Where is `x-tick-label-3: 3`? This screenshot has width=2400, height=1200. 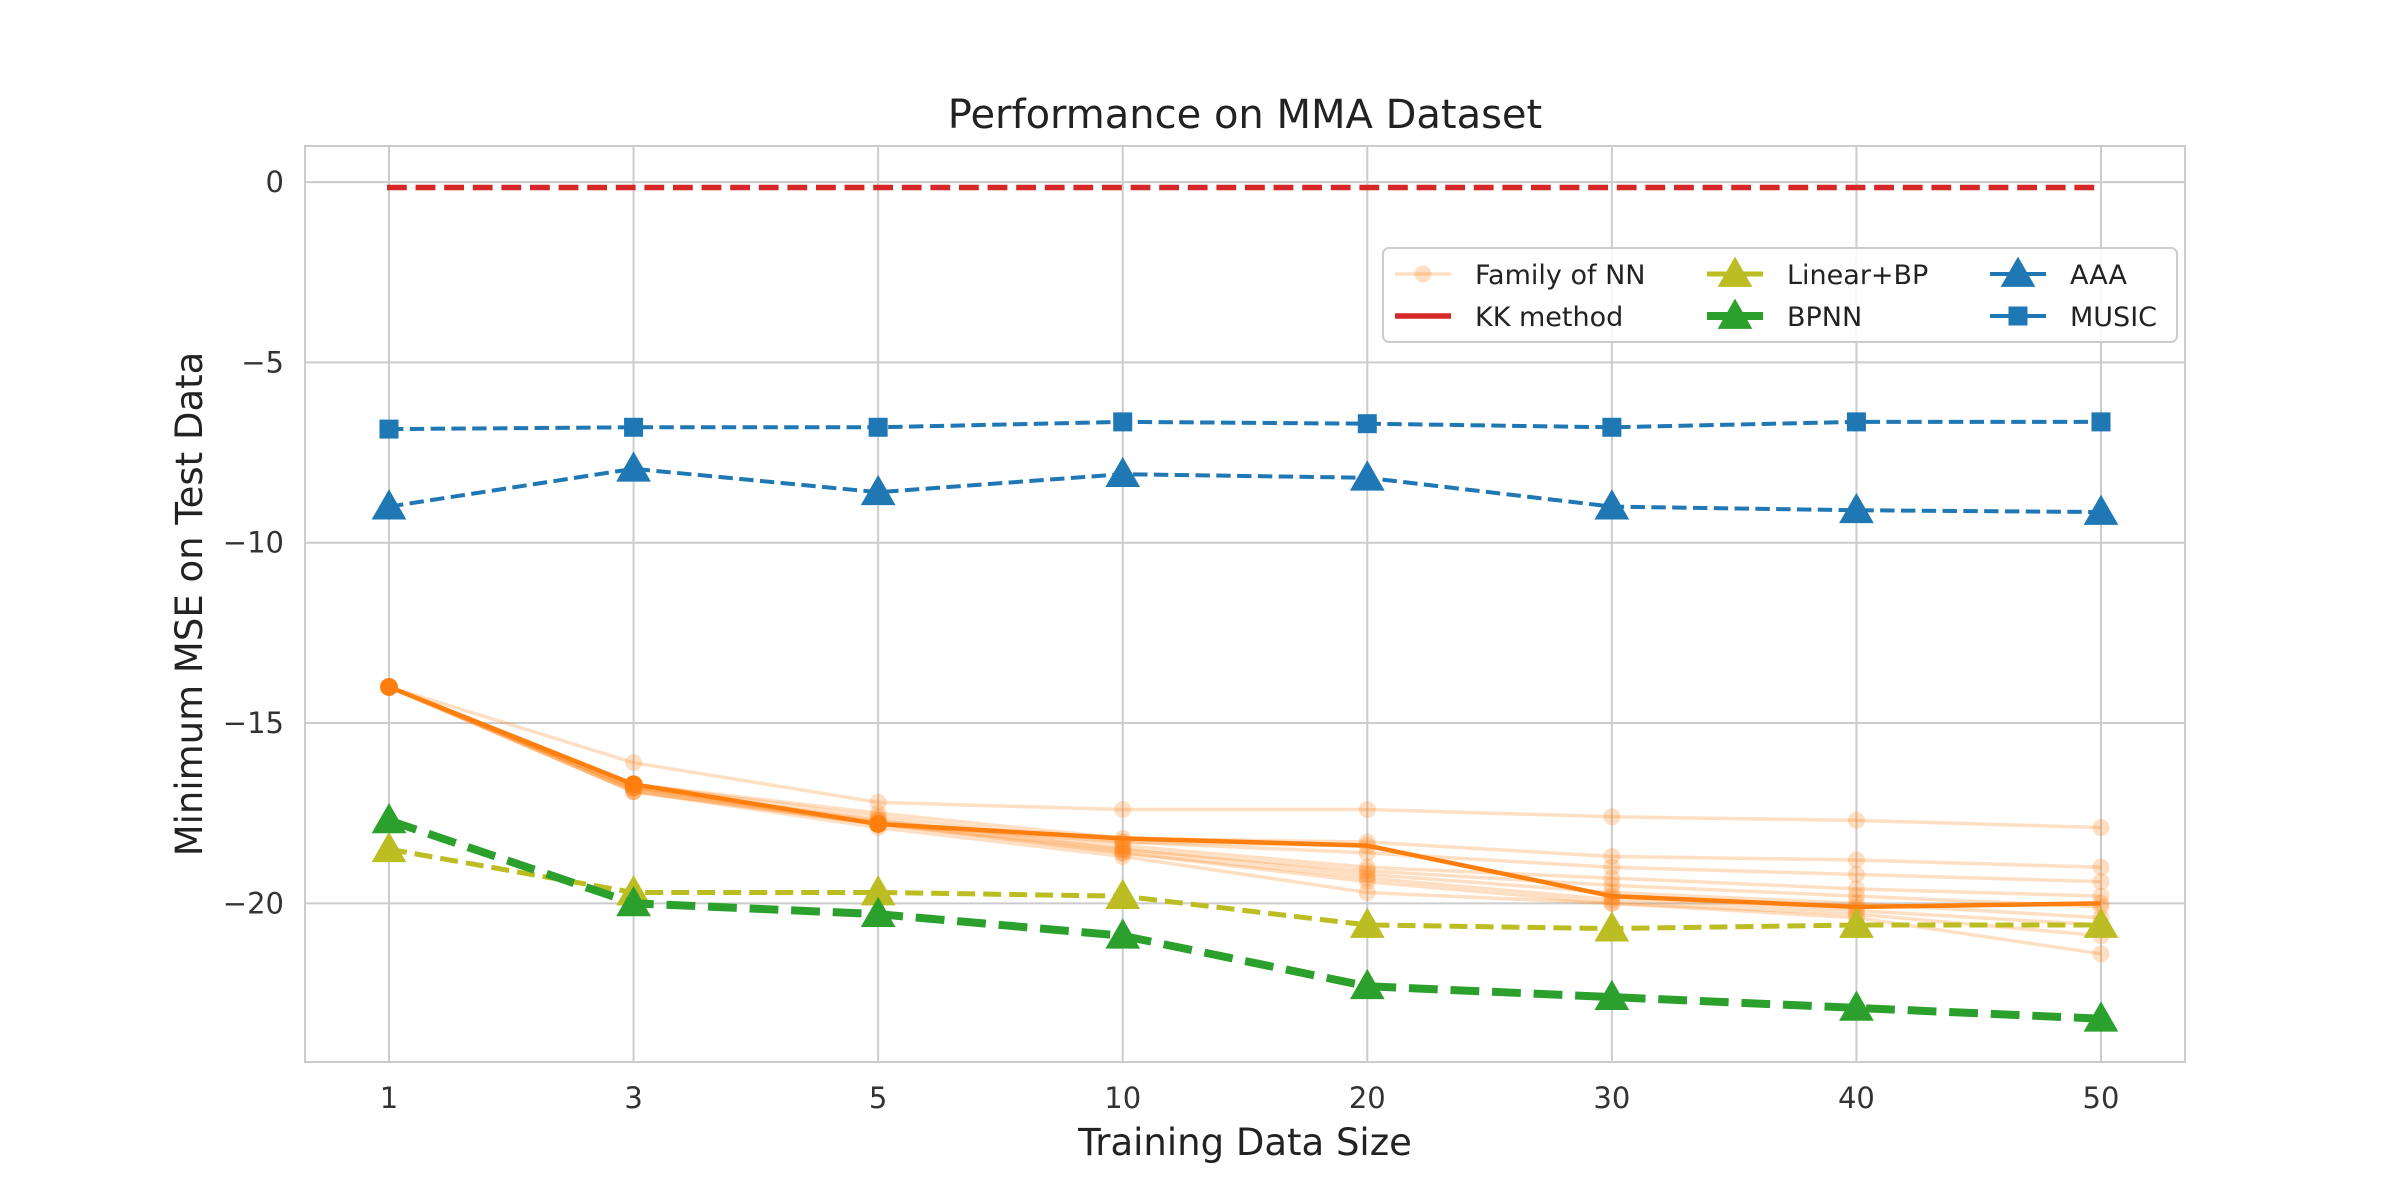
x-tick-label-3: 3 is located at coordinates (633, 1098).